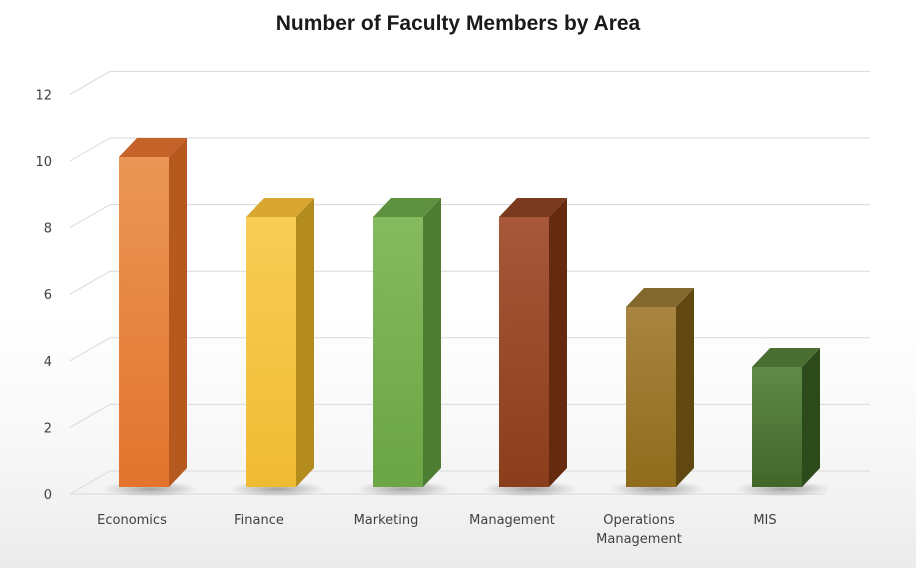 The width and height of the screenshot is (916, 568). What do you see at coordinates (512, 520) in the screenshot?
I see `x-tick-label: Management` at bounding box center [512, 520].